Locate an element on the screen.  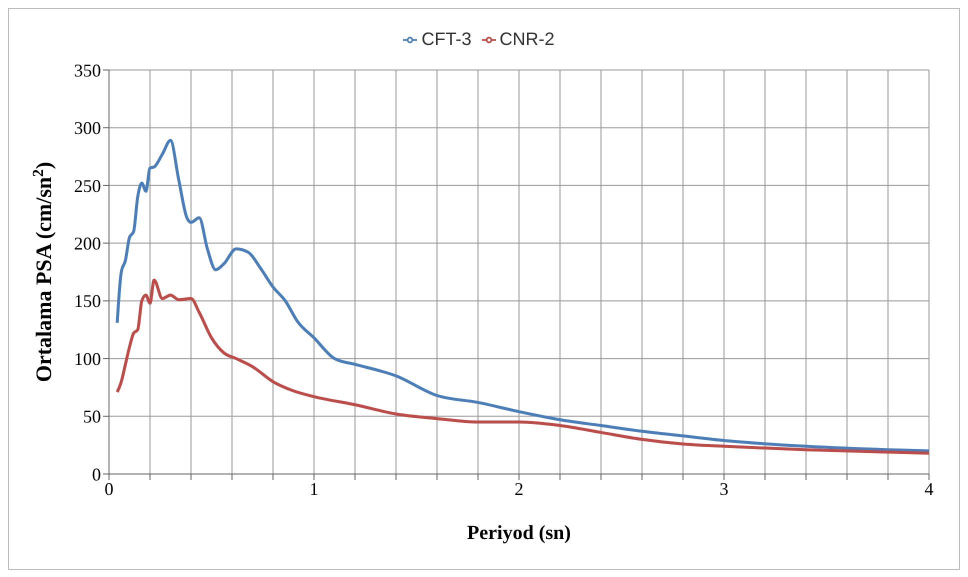
y-tick-label: 50 is located at coordinates (92, 416).